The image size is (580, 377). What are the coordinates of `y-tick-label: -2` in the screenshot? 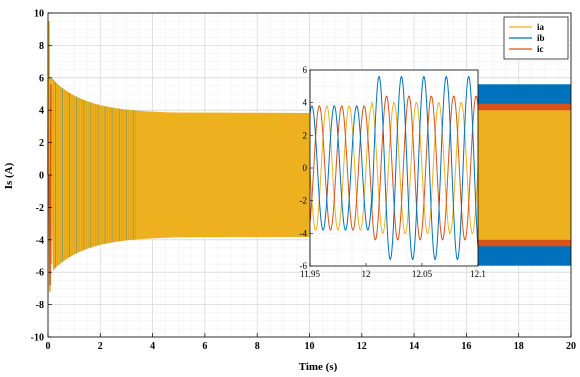 It's located at (40, 208).